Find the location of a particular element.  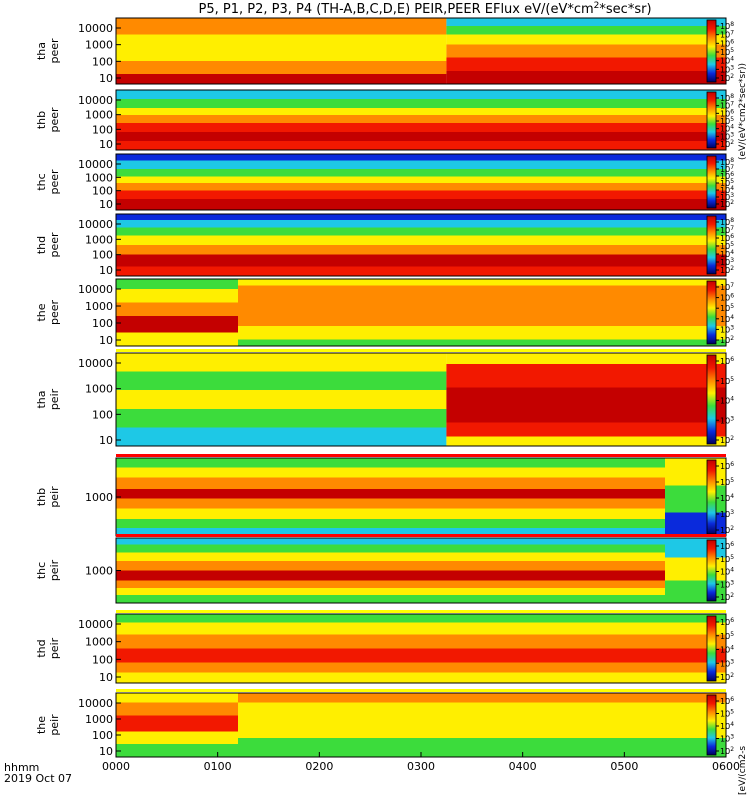

date-label: 2019 Oct 07 is located at coordinates (38, 778).